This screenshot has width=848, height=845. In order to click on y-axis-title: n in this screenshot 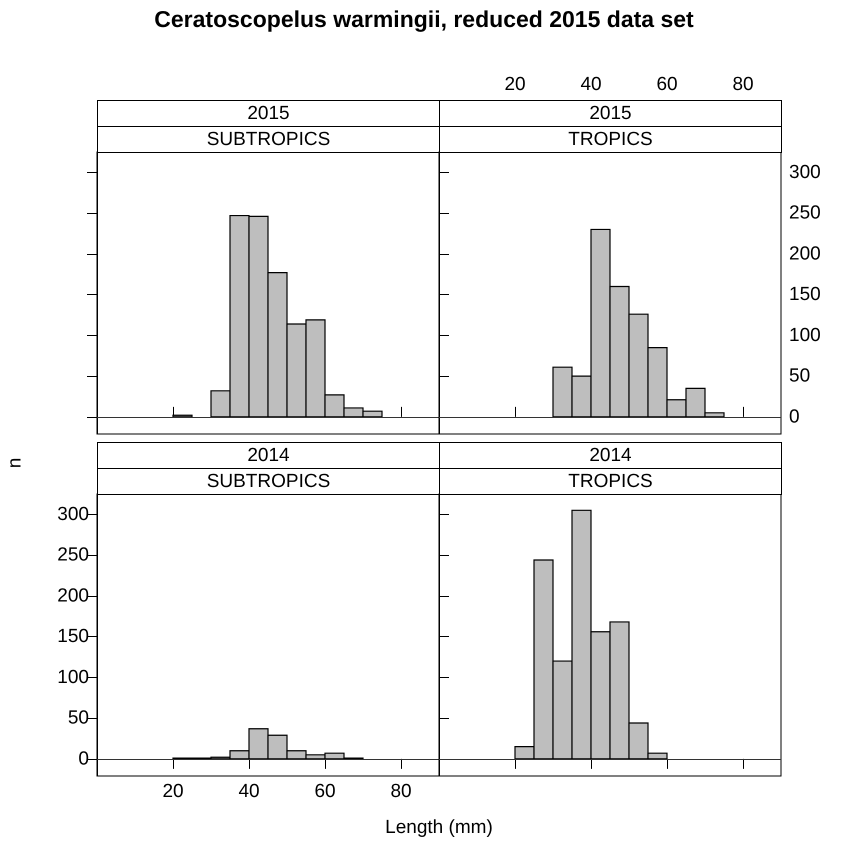, I will do `click(15, 463)`.